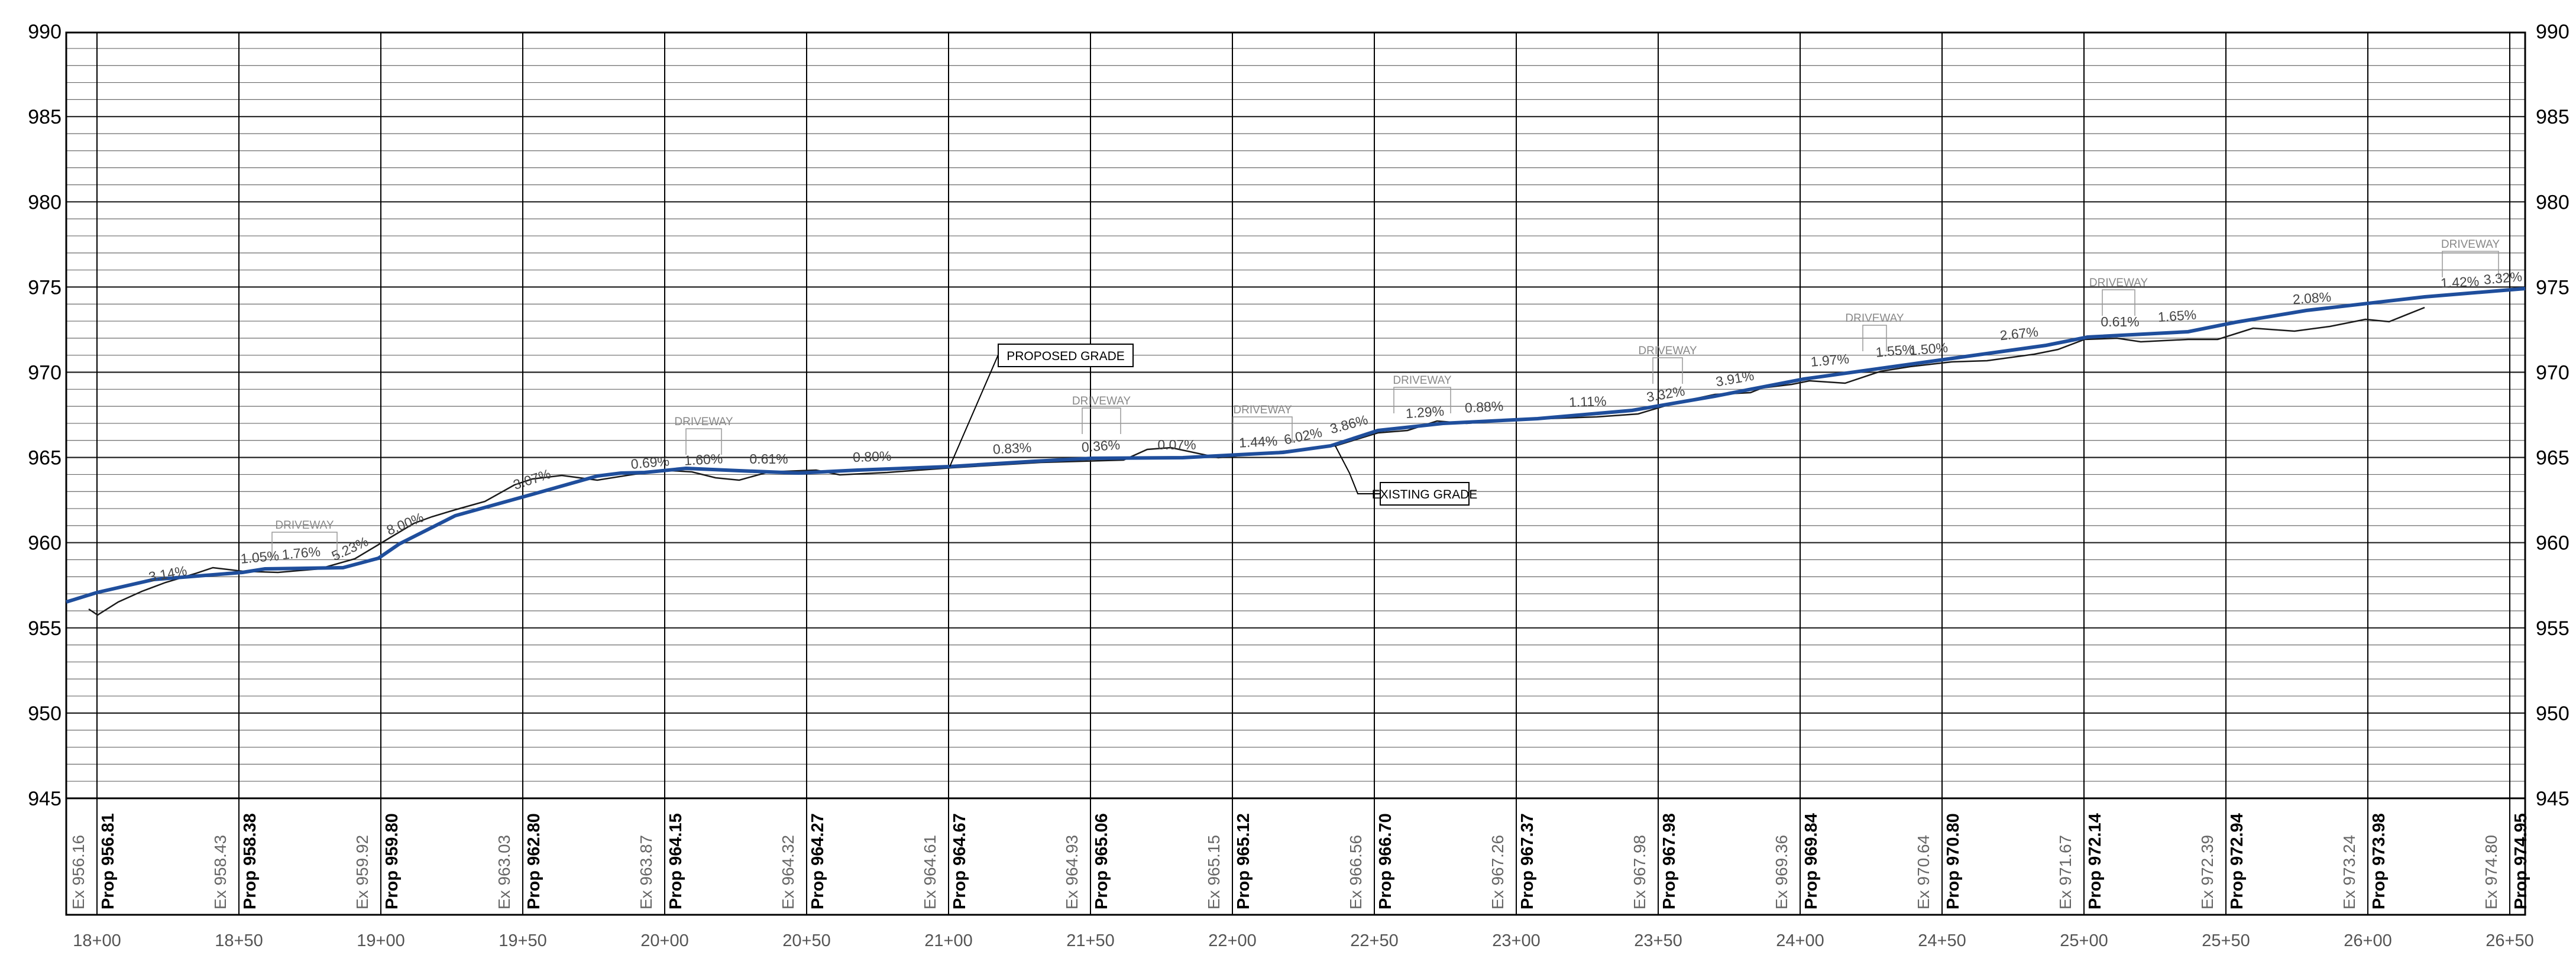 Image resolution: width=2576 pixels, height=955 pixels. Describe the element at coordinates (1066, 356) in the screenshot. I see `proposed-grade-box` at that location.